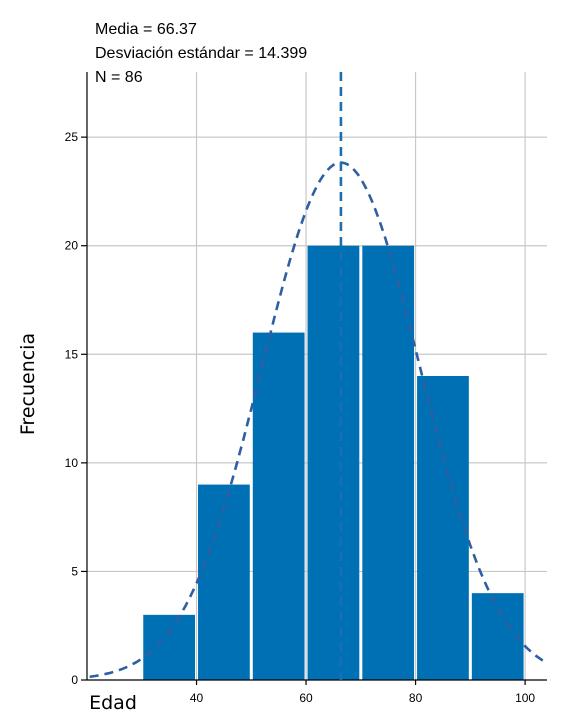  Describe the element at coordinates (72, 354) in the screenshot. I see `y-tick-label-15: 15` at that location.